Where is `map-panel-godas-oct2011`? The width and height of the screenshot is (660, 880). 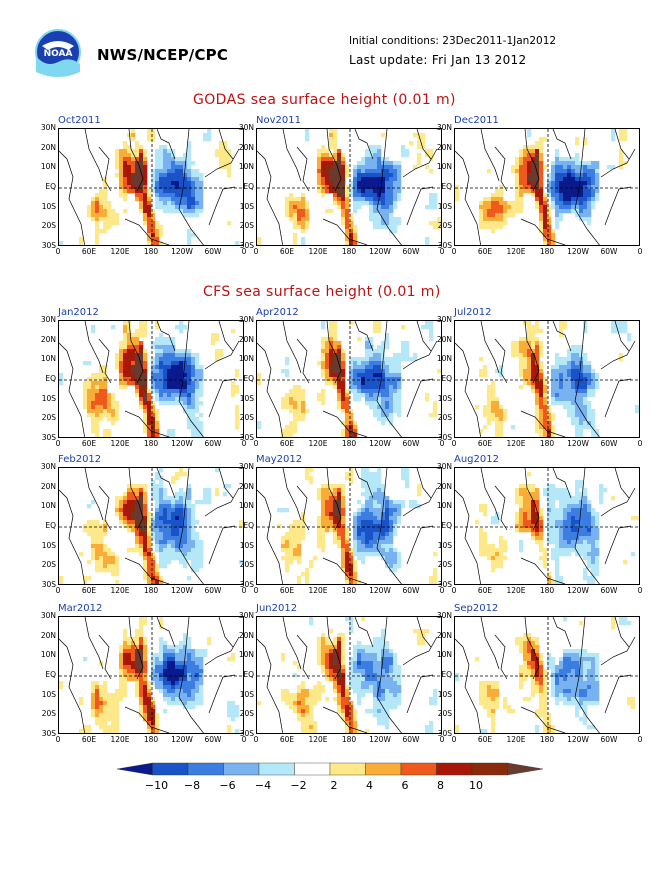
map-panel-godas-oct2011 is located at coordinates (151, 187).